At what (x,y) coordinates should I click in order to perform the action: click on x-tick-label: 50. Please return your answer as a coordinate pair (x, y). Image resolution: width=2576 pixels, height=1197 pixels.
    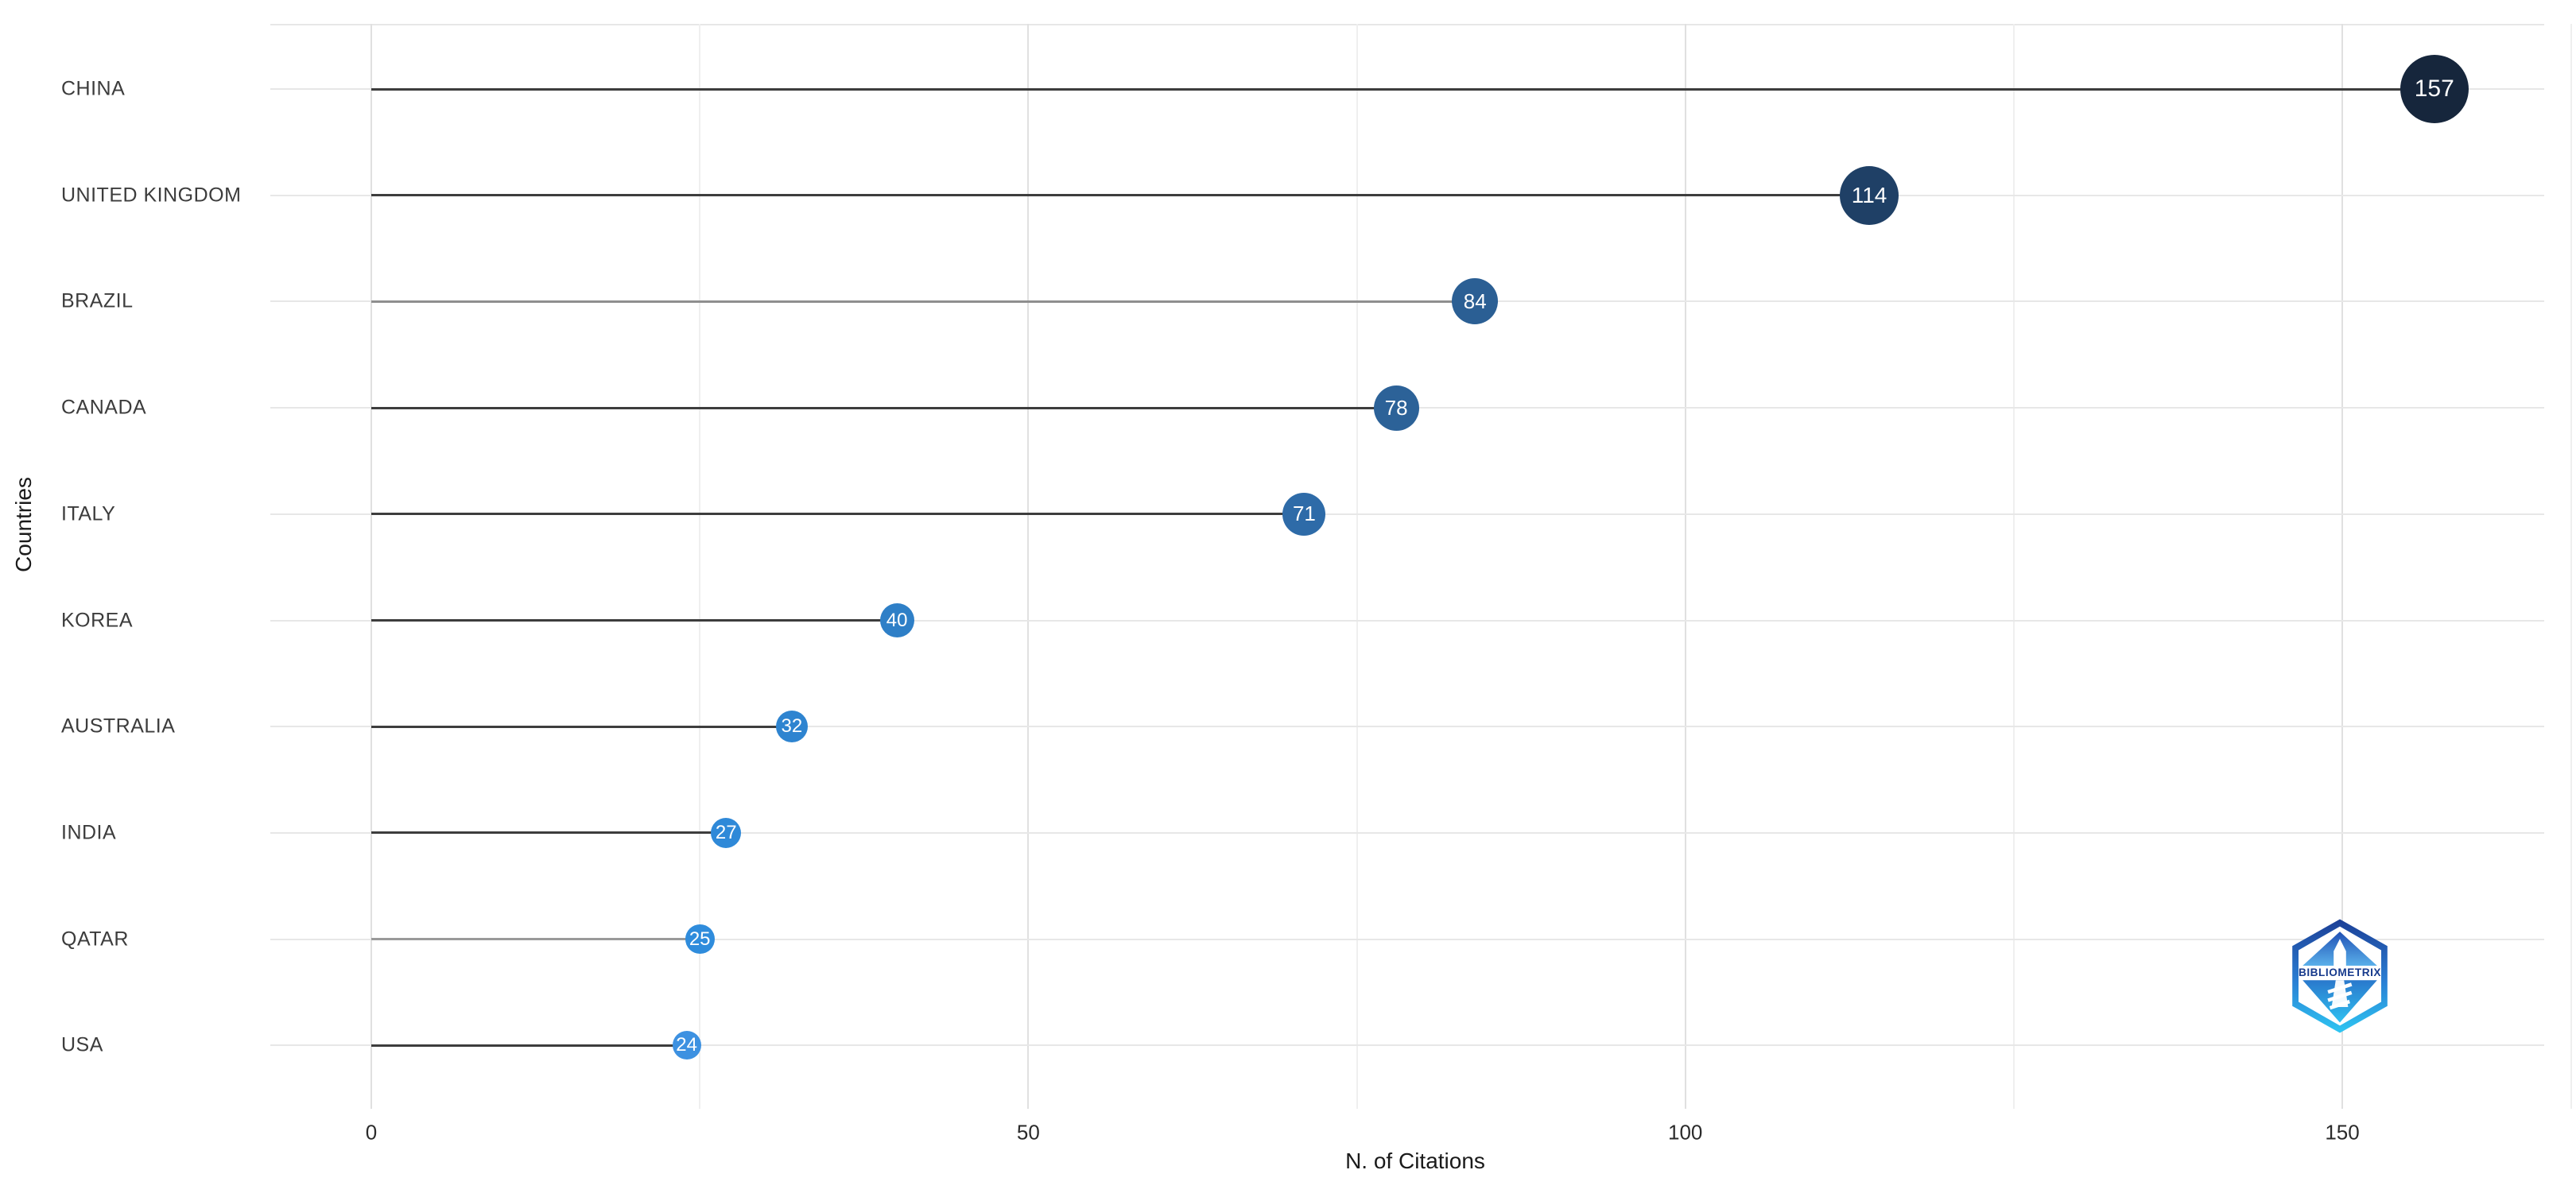
    Looking at the image, I should click on (1028, 1132).